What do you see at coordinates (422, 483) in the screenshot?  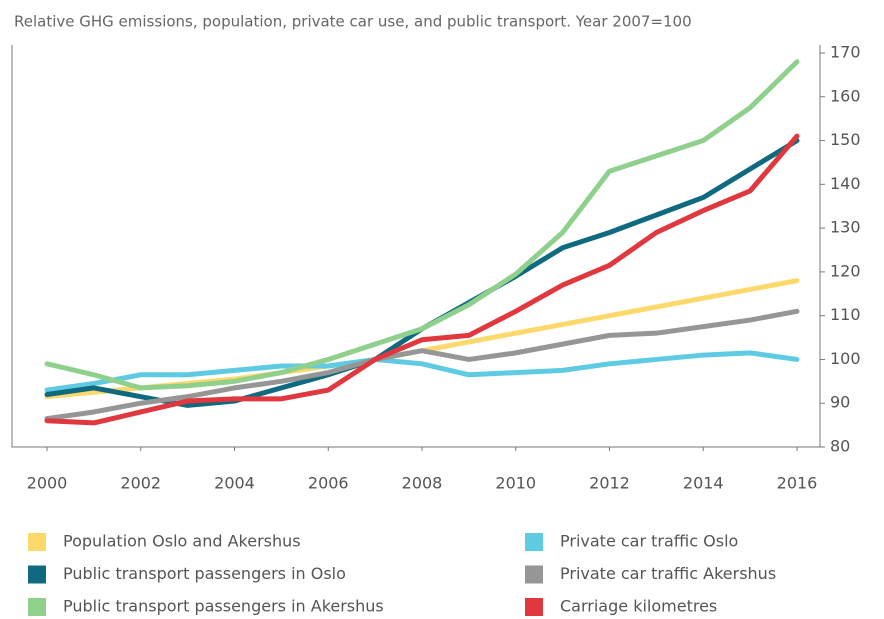 I see `x-tick-label: 2008` at bounding box center [422, 483].